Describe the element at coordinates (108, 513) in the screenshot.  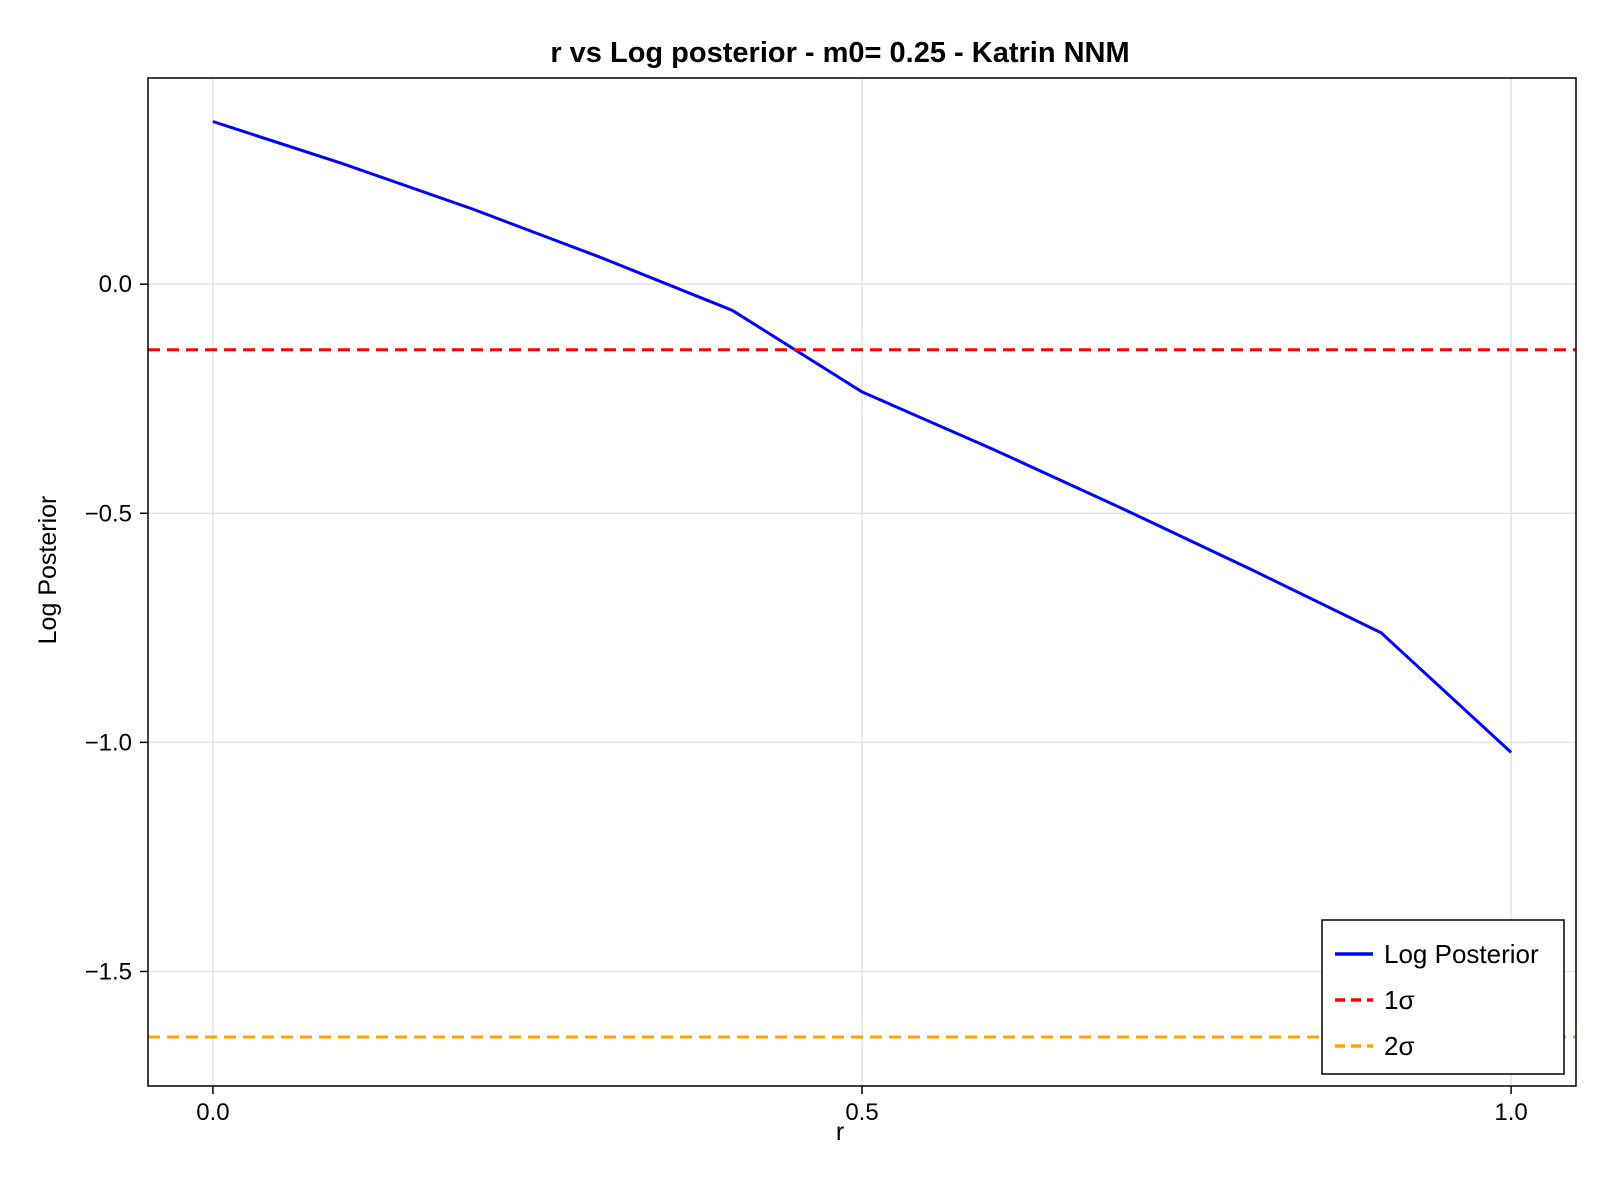
I see `y-tick-label: −0.5` at that location.